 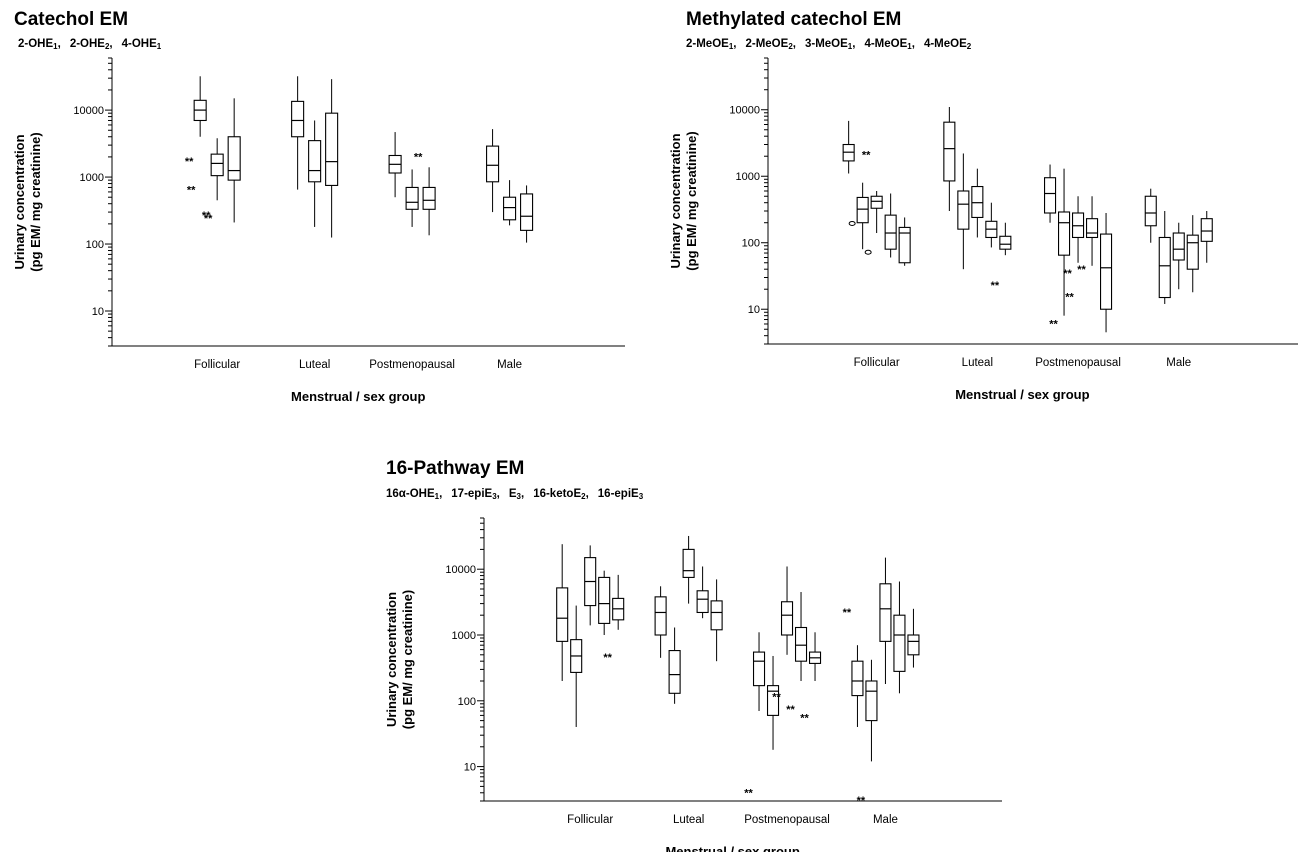 What do you see at coordinates (794, 19) in the screenshot?
I see `chart-title: Methylated catechol EM` at bounding box center [794, 19].